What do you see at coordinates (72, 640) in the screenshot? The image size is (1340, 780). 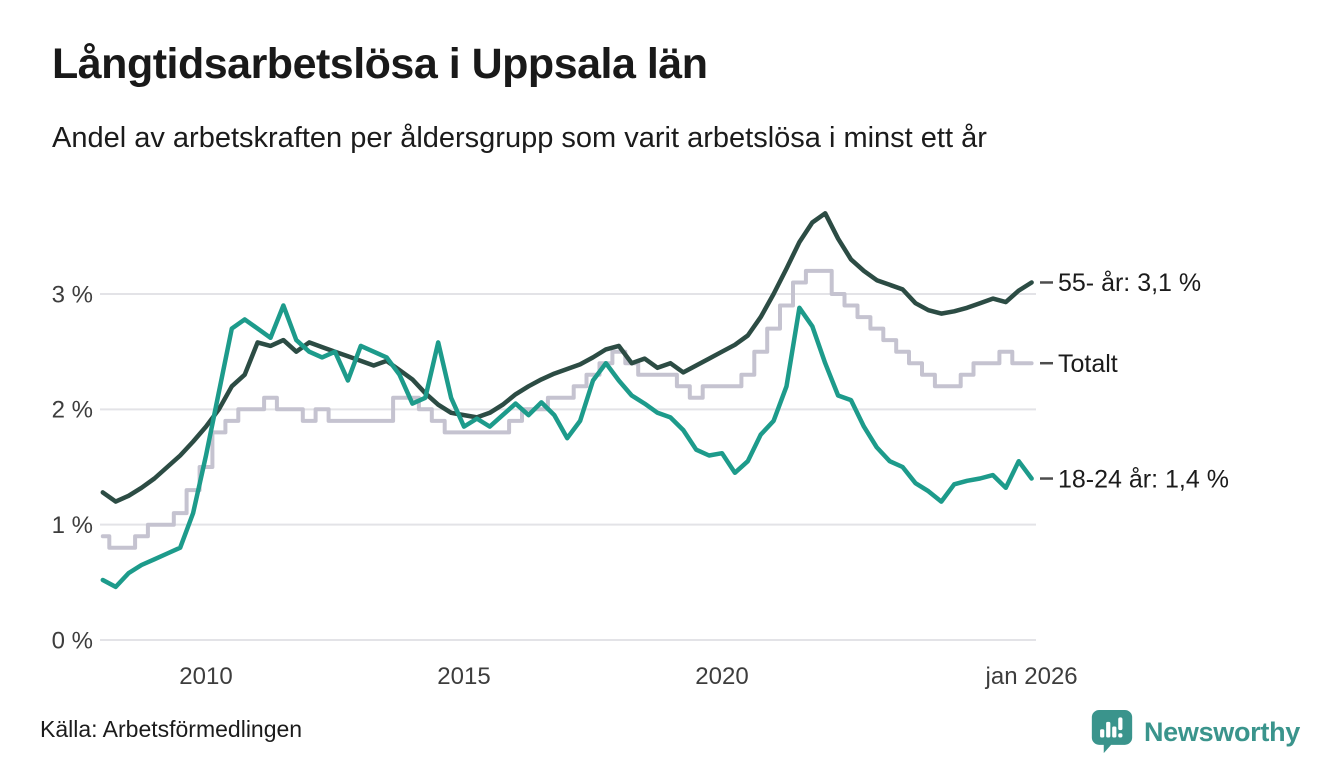 I see `y-axis-label-0pct: 0 %` at bounding box center [72, 640].